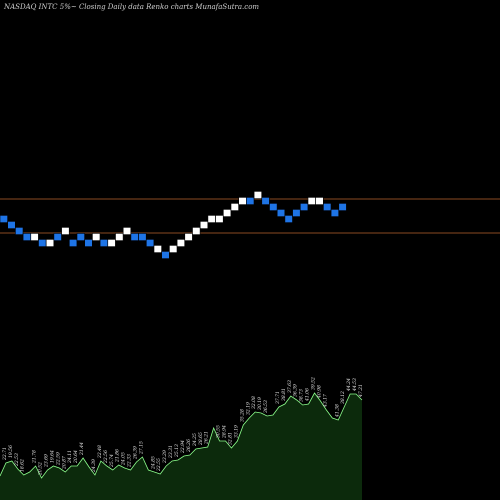 The image size is (500, 500). I want to click on volume-label: 40.98, so click(319, 392).